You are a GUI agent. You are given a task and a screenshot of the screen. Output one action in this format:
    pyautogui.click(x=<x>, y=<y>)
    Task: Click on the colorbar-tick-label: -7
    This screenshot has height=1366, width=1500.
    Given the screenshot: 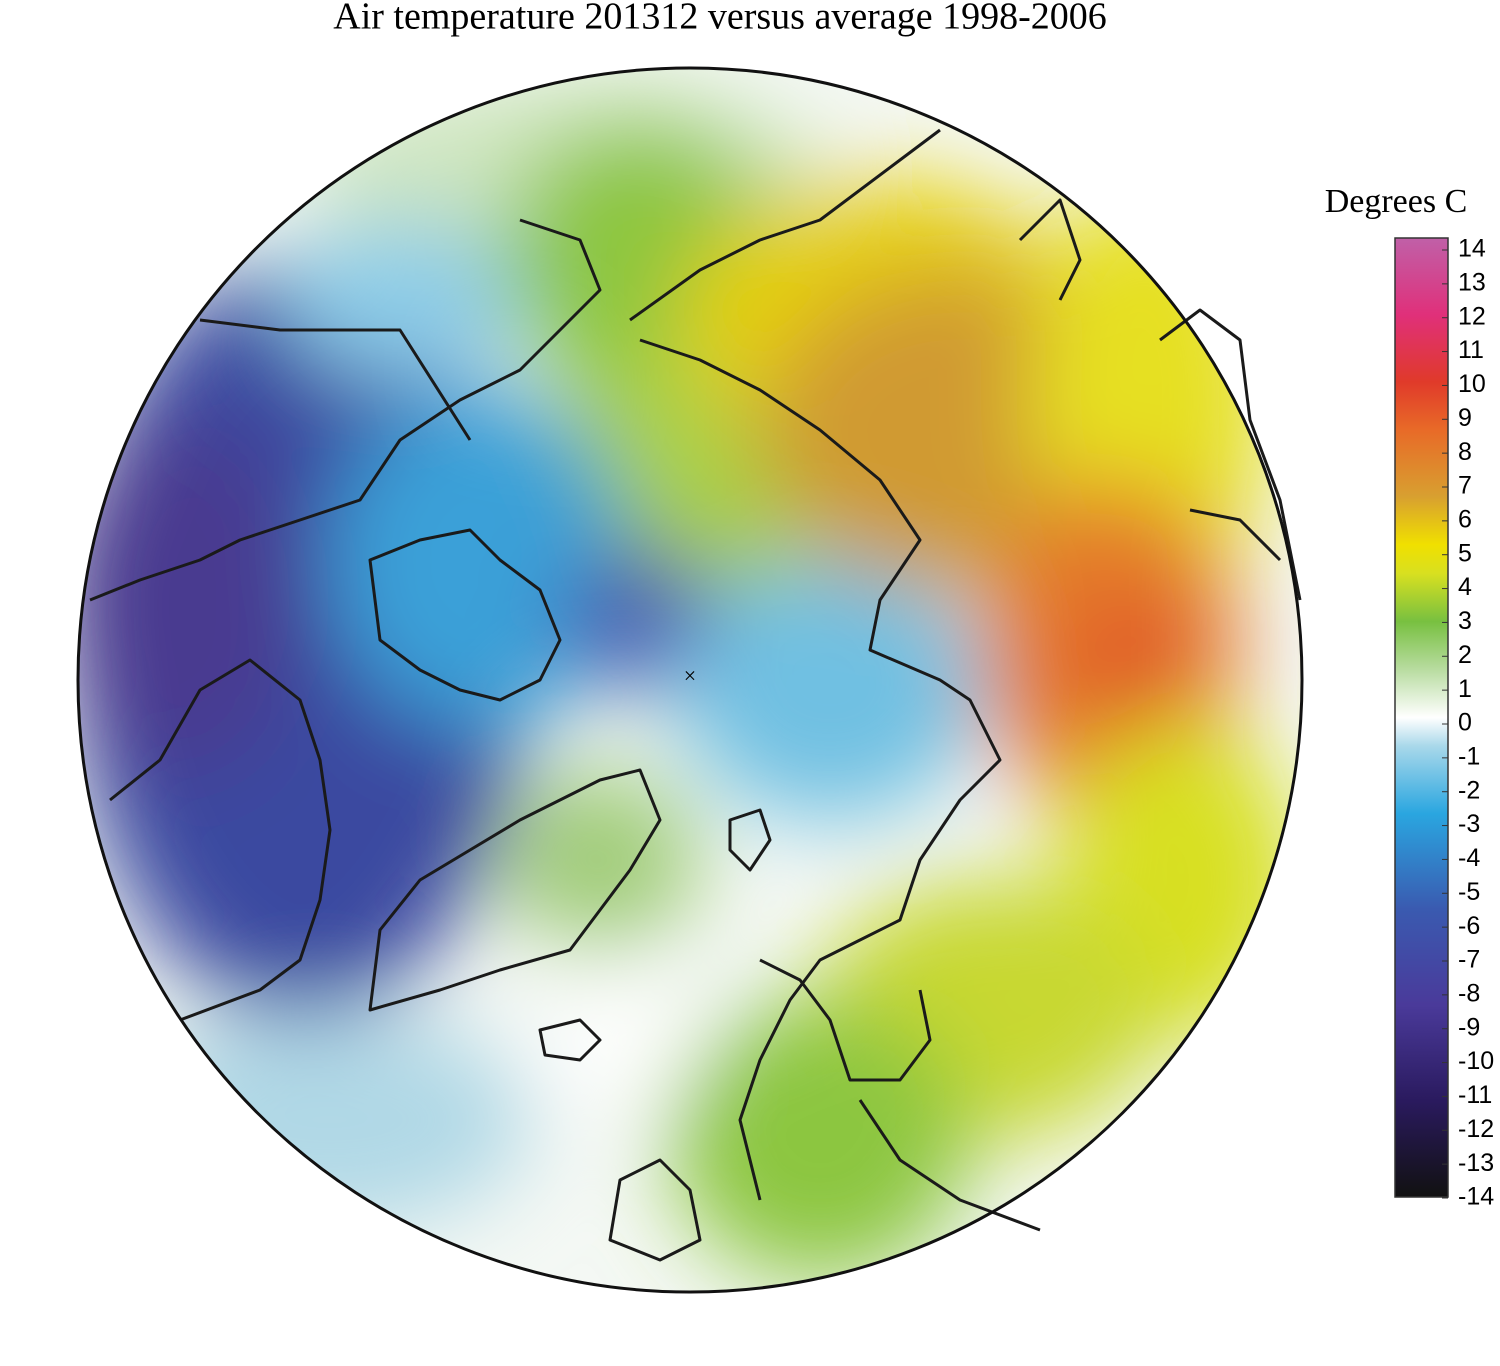 What is the action you would take?
    pyautogui.click(x=1469, y=960)
    